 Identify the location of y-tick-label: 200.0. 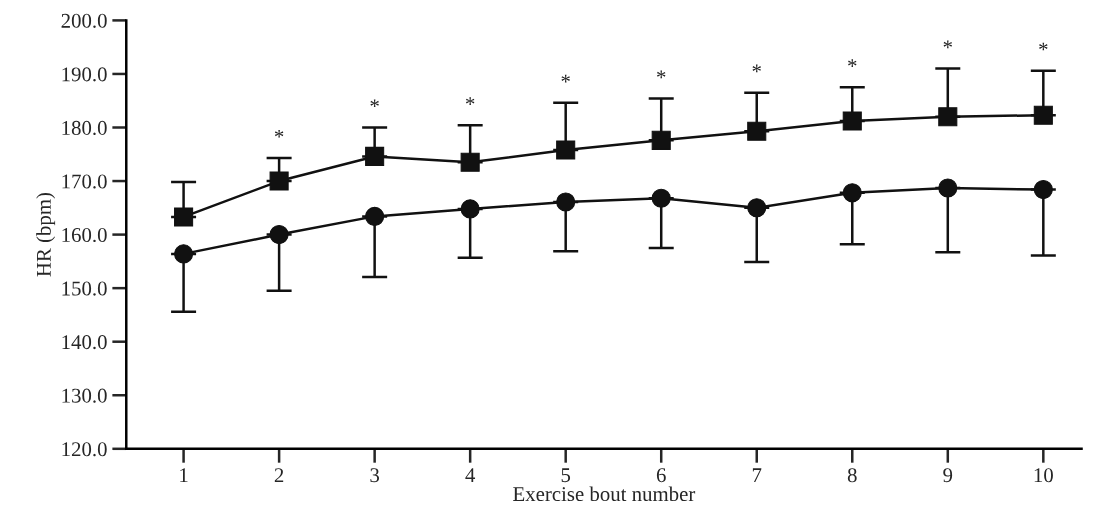
(84, 20).